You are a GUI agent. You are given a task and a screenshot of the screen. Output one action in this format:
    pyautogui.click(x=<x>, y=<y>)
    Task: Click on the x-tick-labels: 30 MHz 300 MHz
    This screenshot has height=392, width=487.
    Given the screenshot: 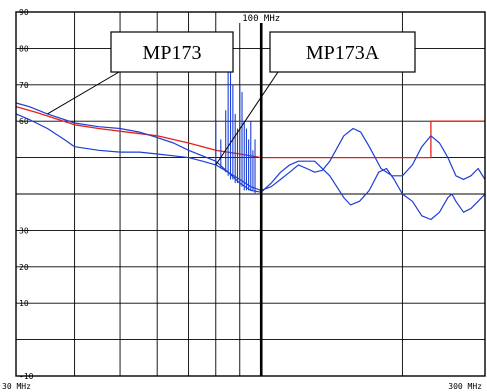 What is the action you would take?
    pyautogui.click(x=242, y=386)
    